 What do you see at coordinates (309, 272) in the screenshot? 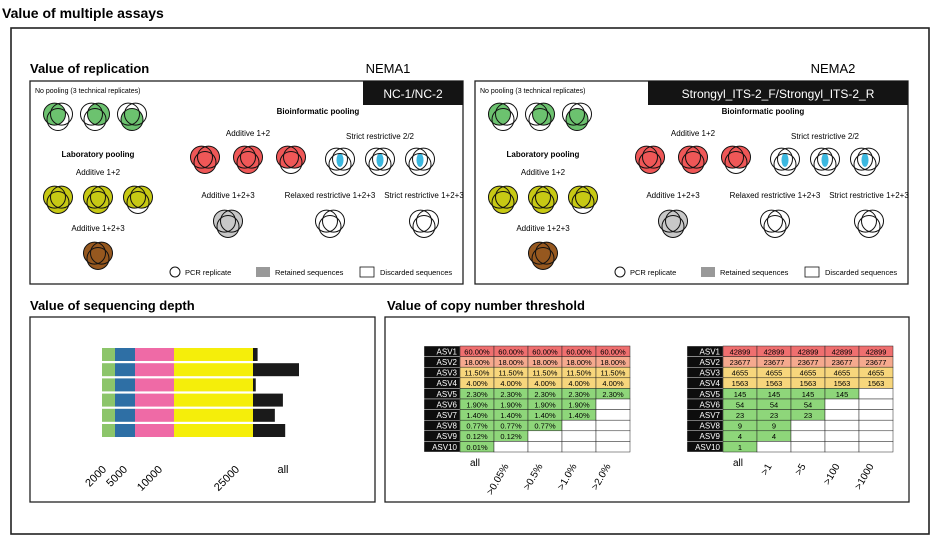
I see `legend-retained-label: Retained sequences` at bounding box center [309, 272].